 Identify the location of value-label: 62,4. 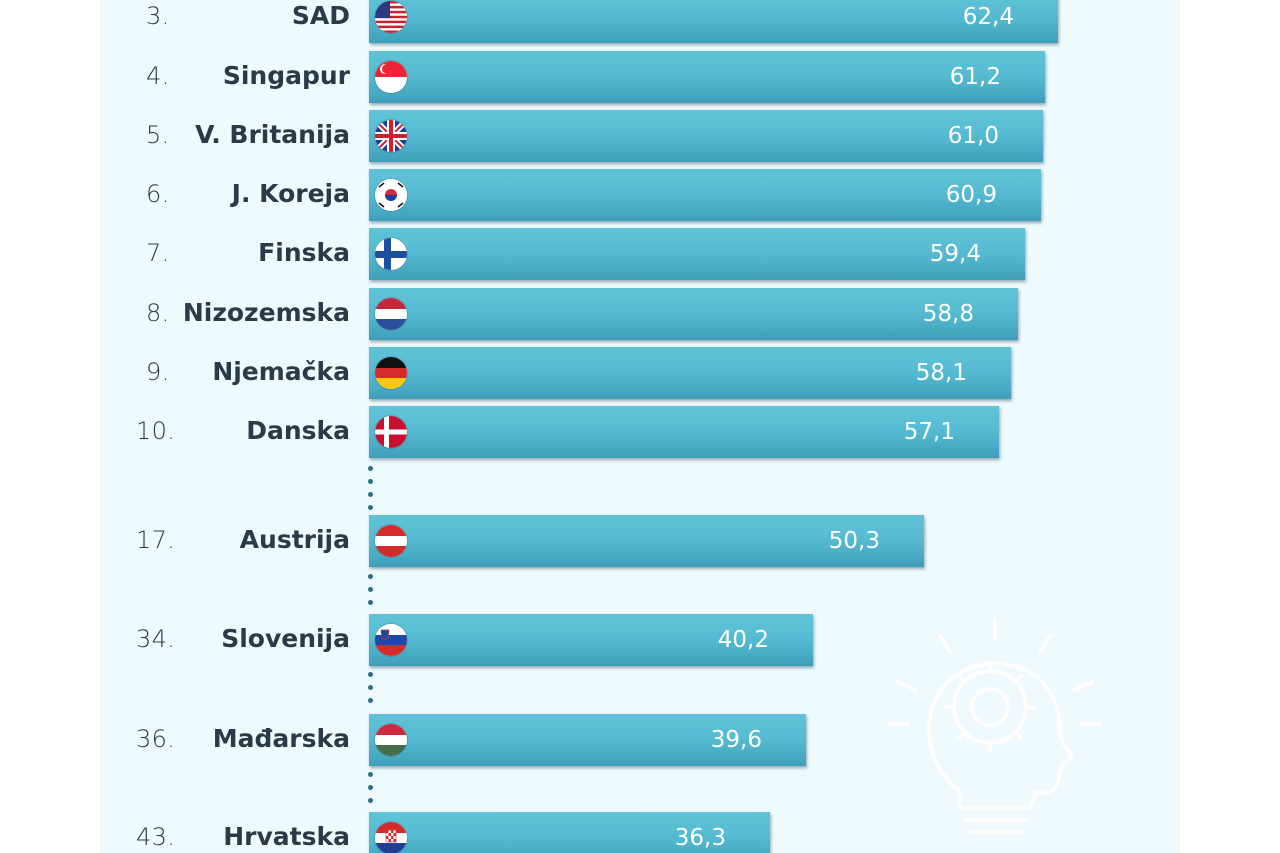
(988, 17).